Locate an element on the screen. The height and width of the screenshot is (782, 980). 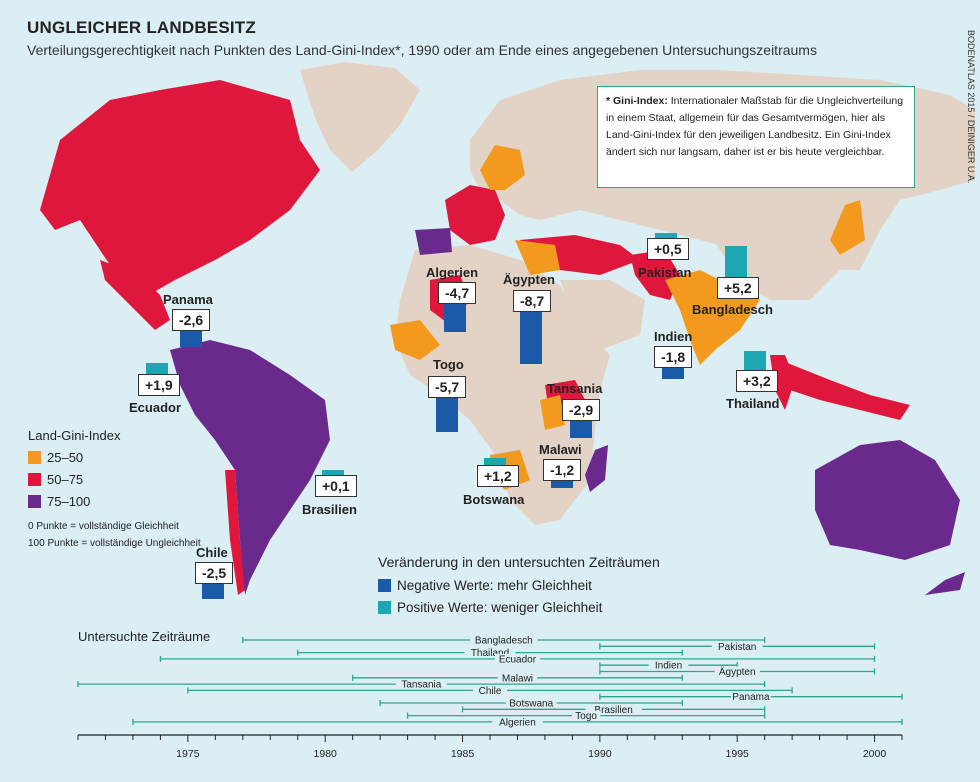
legend-swatch-positive is located at coordinates (384, 607).